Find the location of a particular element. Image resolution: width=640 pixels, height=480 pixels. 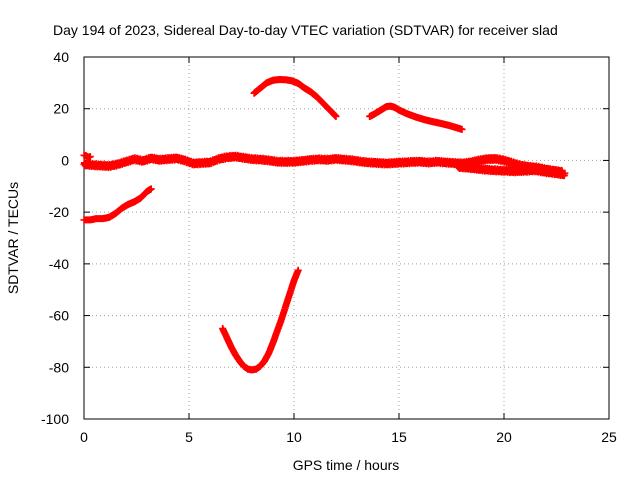

x-axis-label: GPS time / hours is located at coordinates (346, 465).